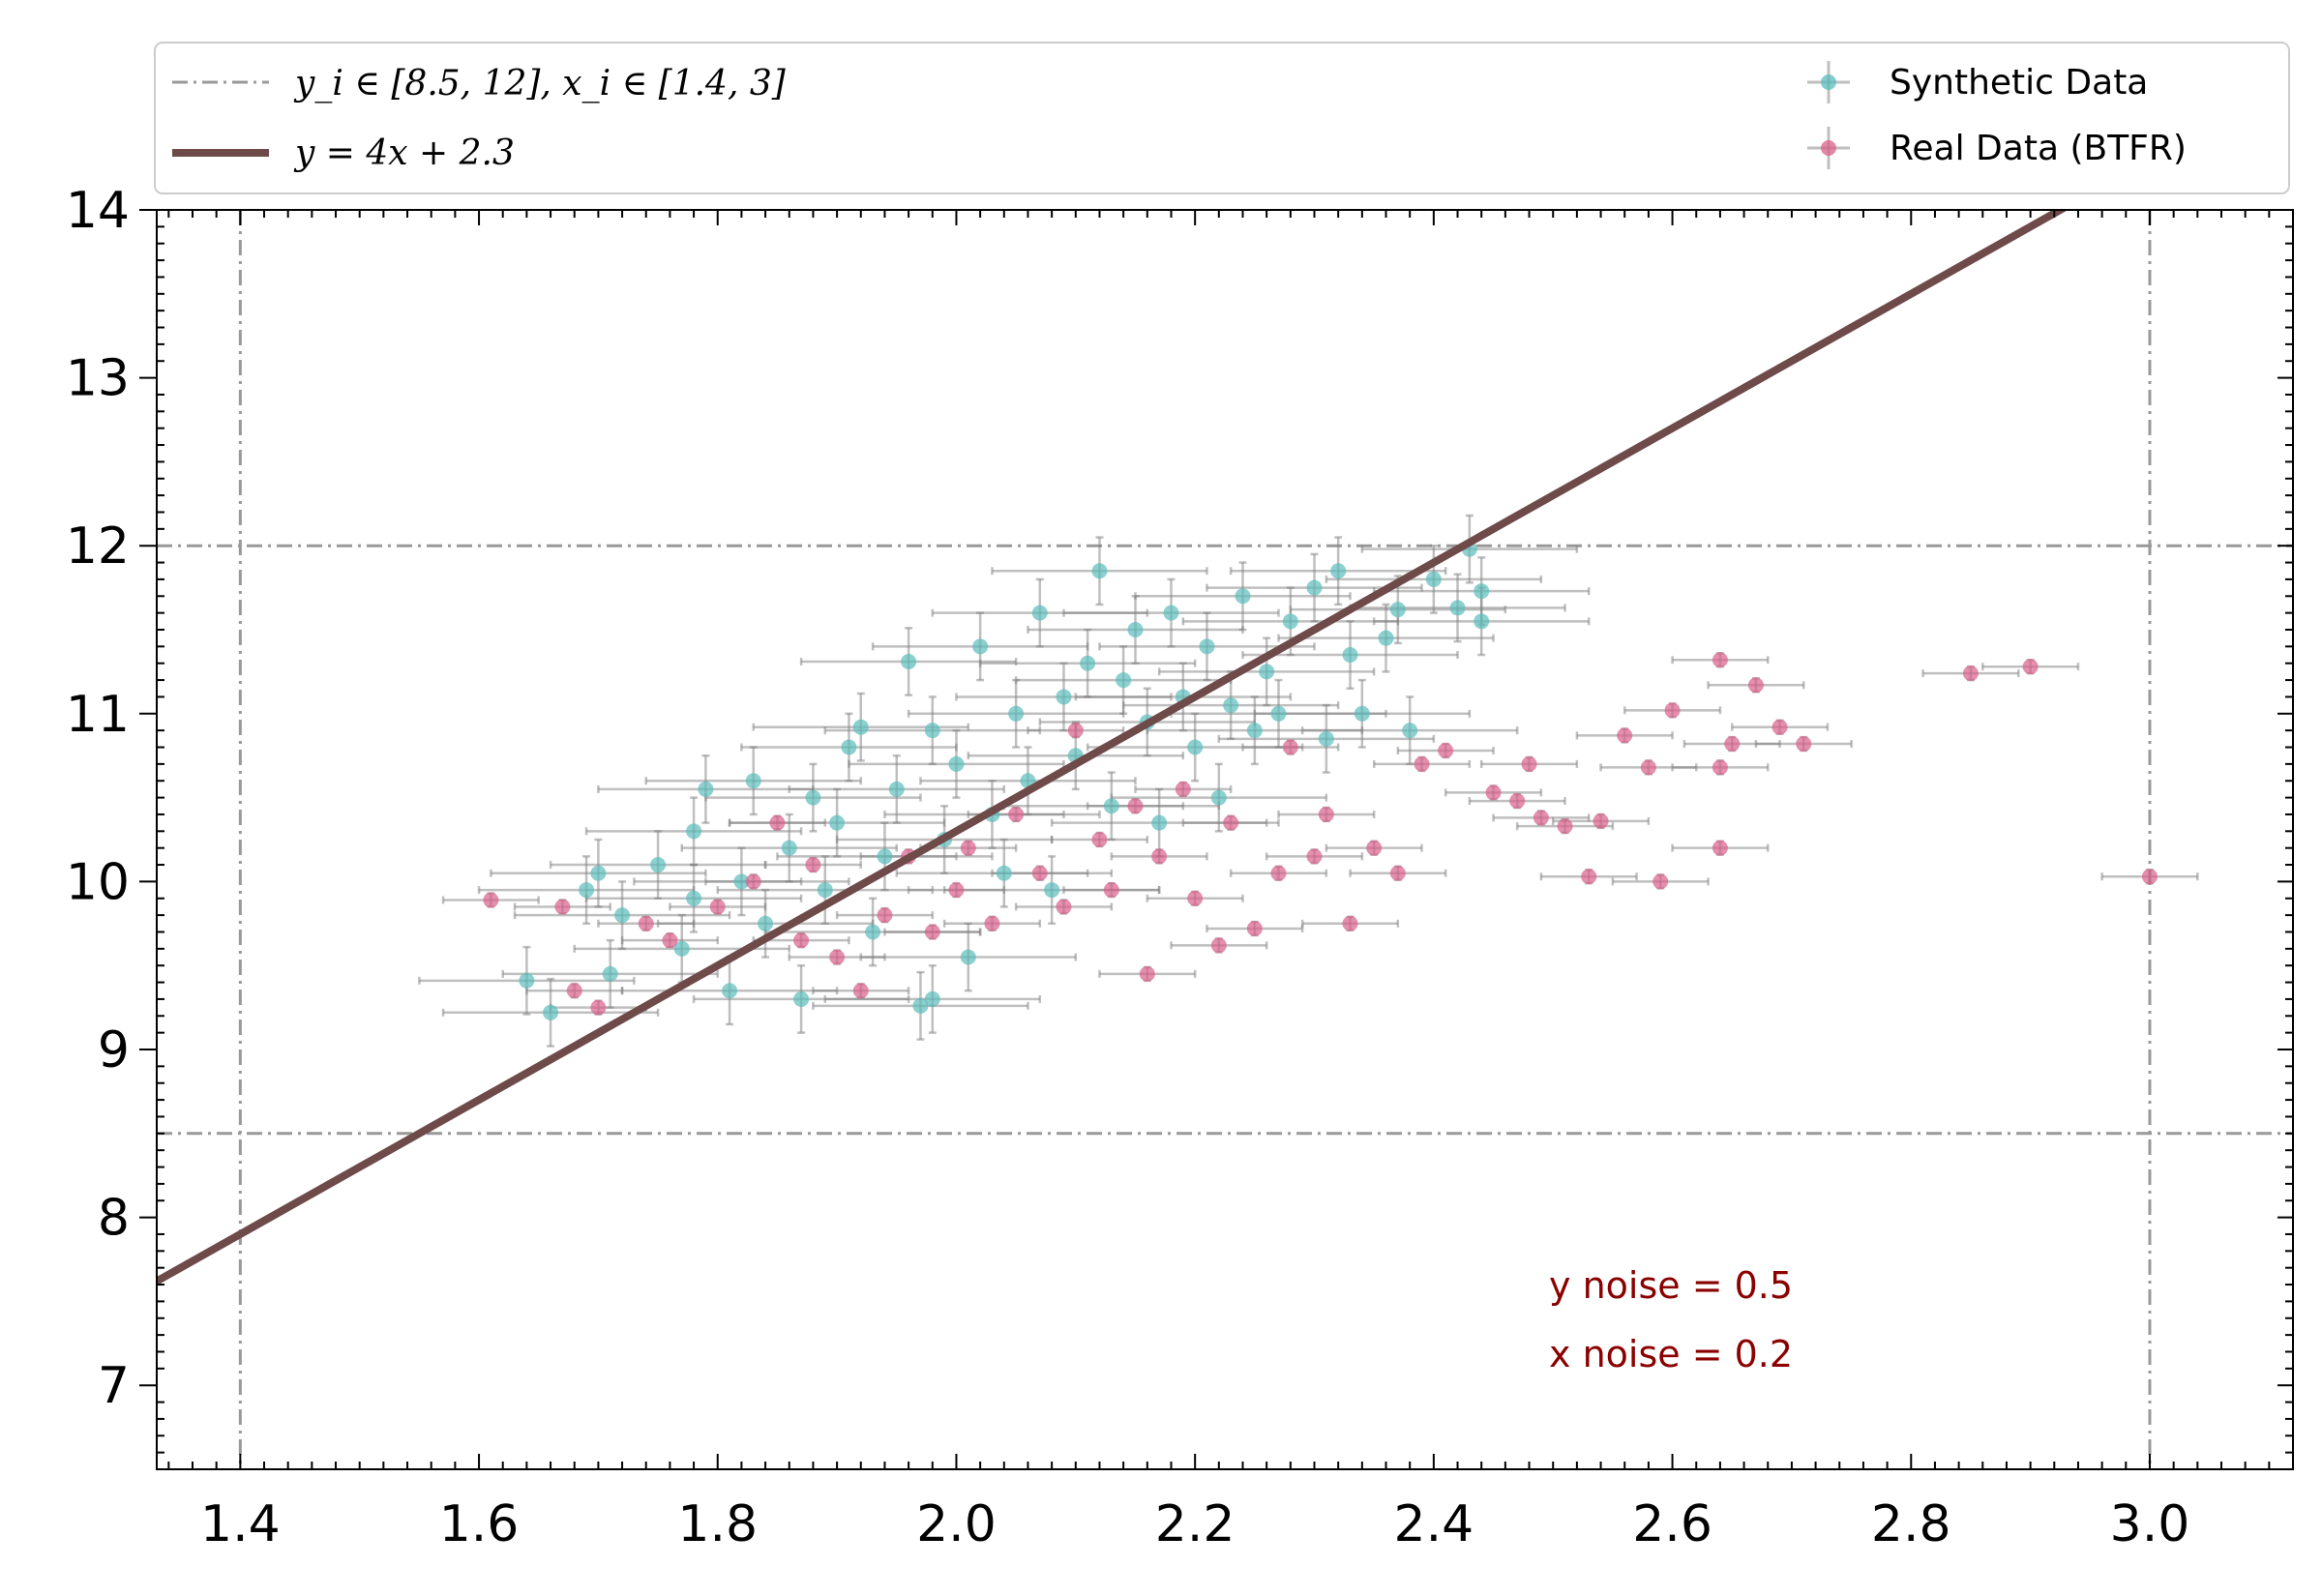 The height and width of the screenshot is (1596, 2322). I want to click on x-tick-label-0: 1.4, so click(240, 1524).